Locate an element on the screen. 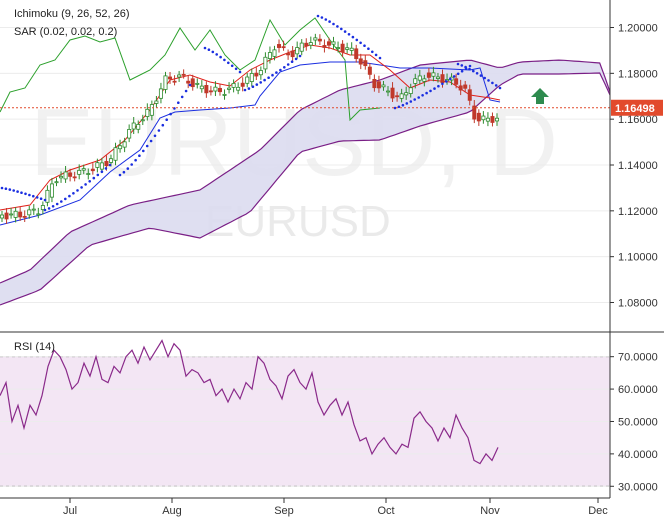  current-price-tag: 1.16498 is located at coordinates (637, 107).